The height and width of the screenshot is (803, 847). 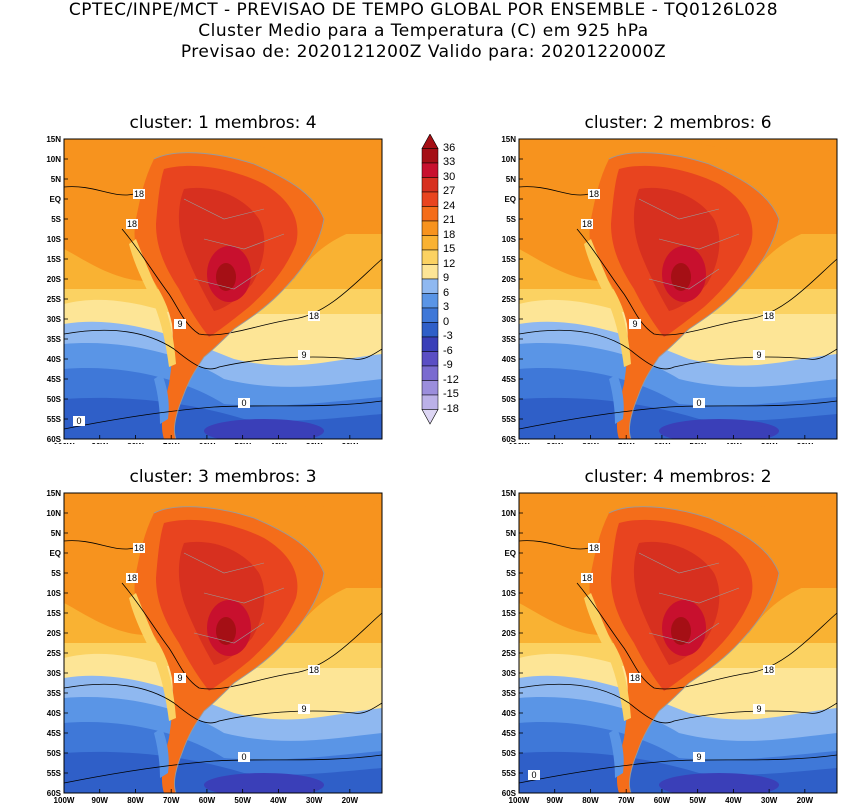 What do you see at coordinates (449, 147) in the screenshot?
I see `colorbar-level-label: 36` at bounding box center [449, 147].